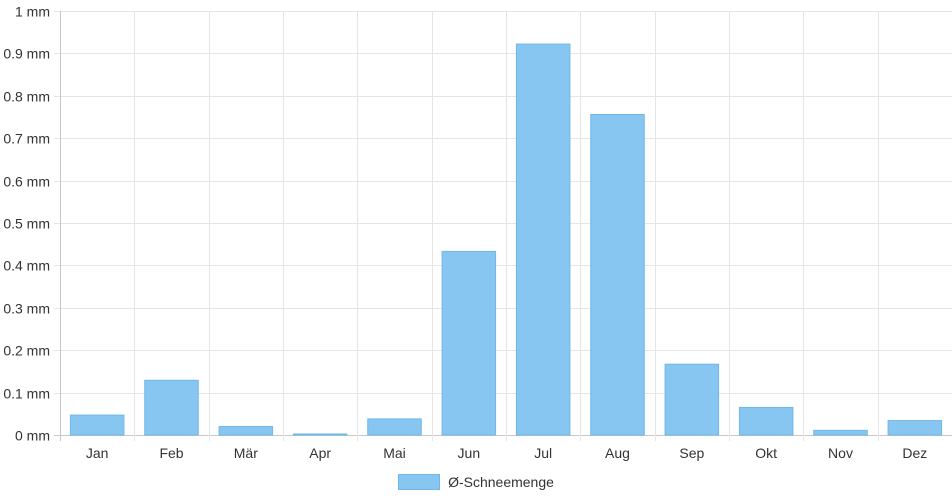 The width and height of the screenshot is (952, 500). What do you see at coordinates (617, 453) in the screenshot?
I see `x-tick-label: Aug` at bounding box center [617, 453].